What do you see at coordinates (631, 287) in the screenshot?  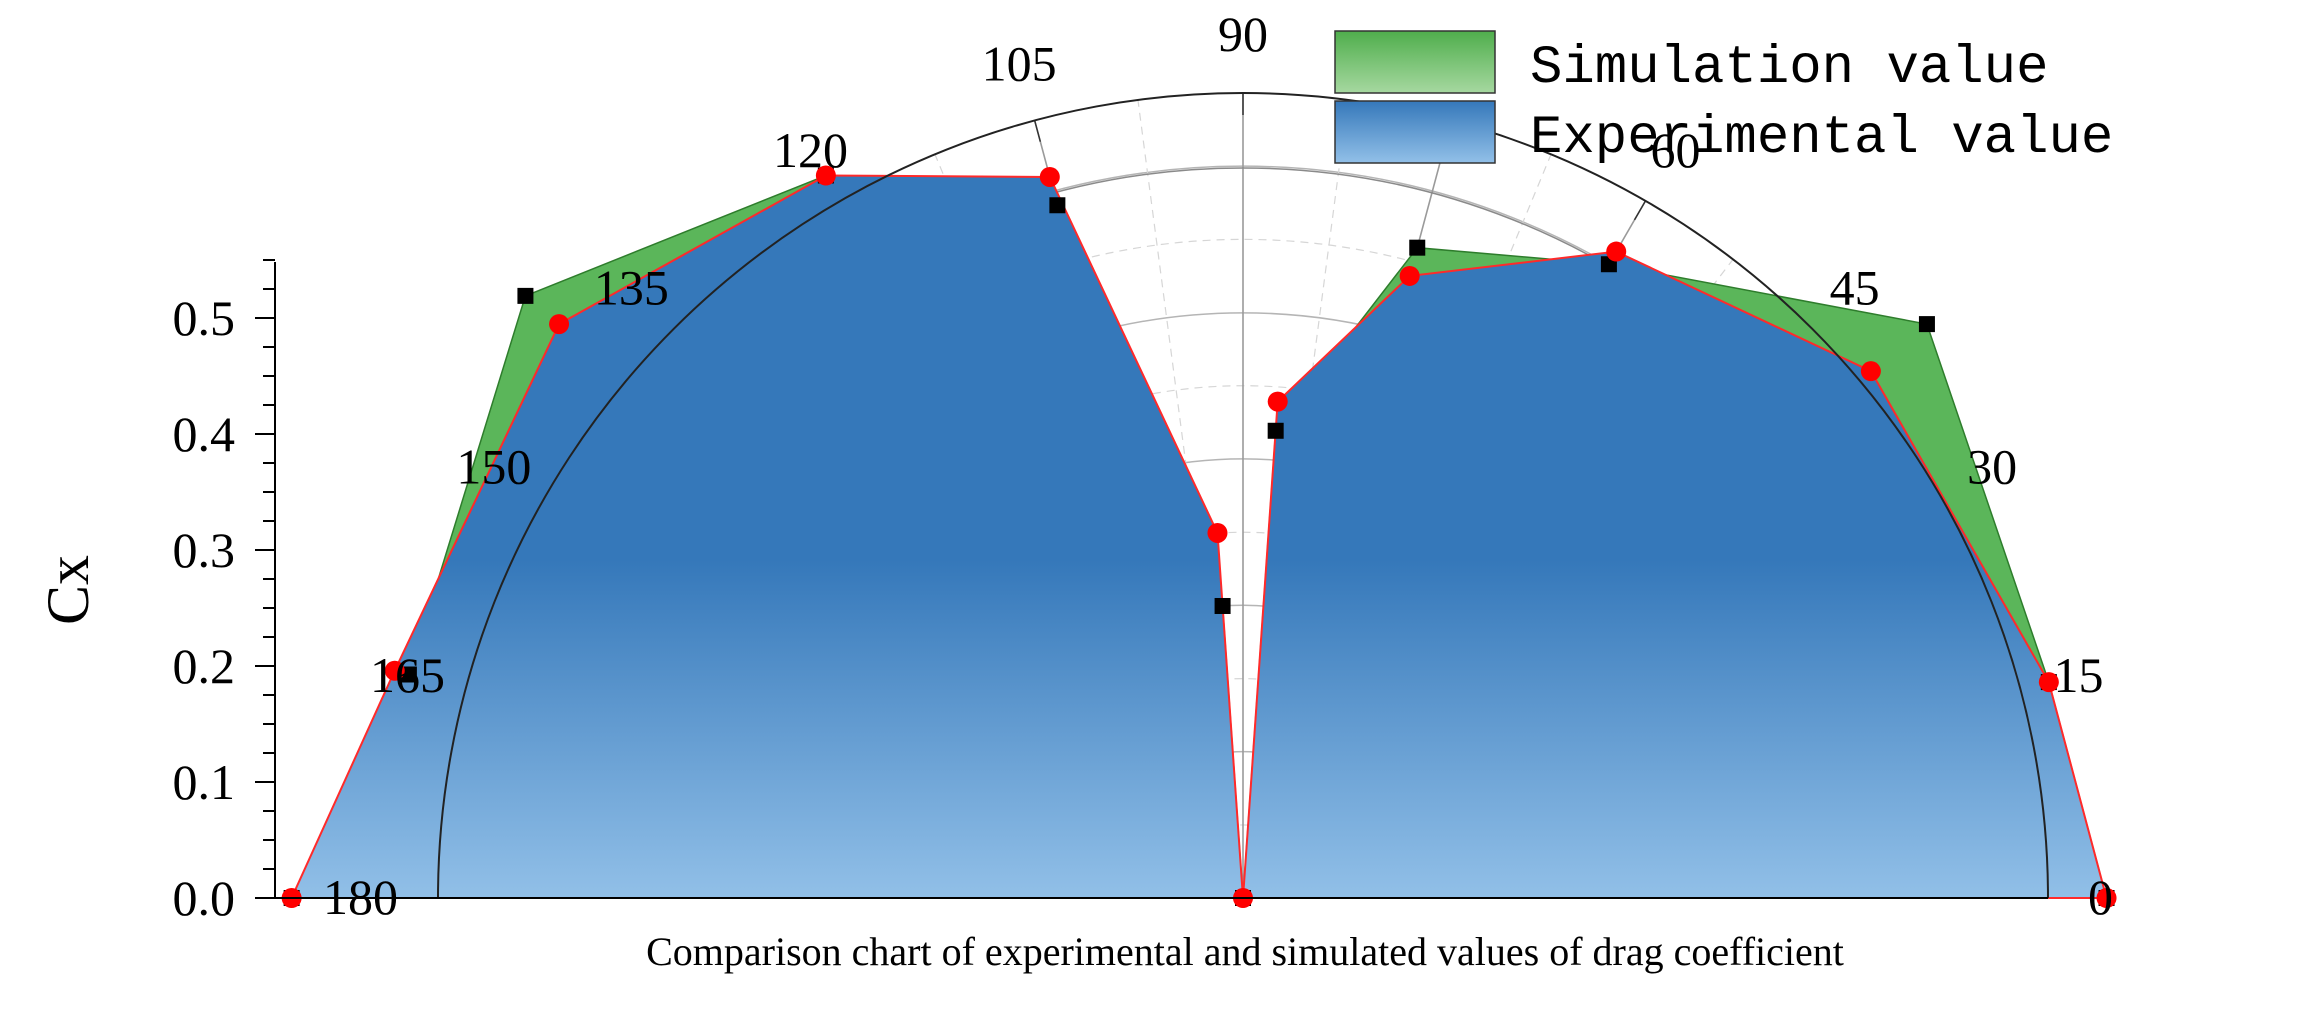 I see `angle-tick-label: 135` at bounding box center [631, 287].